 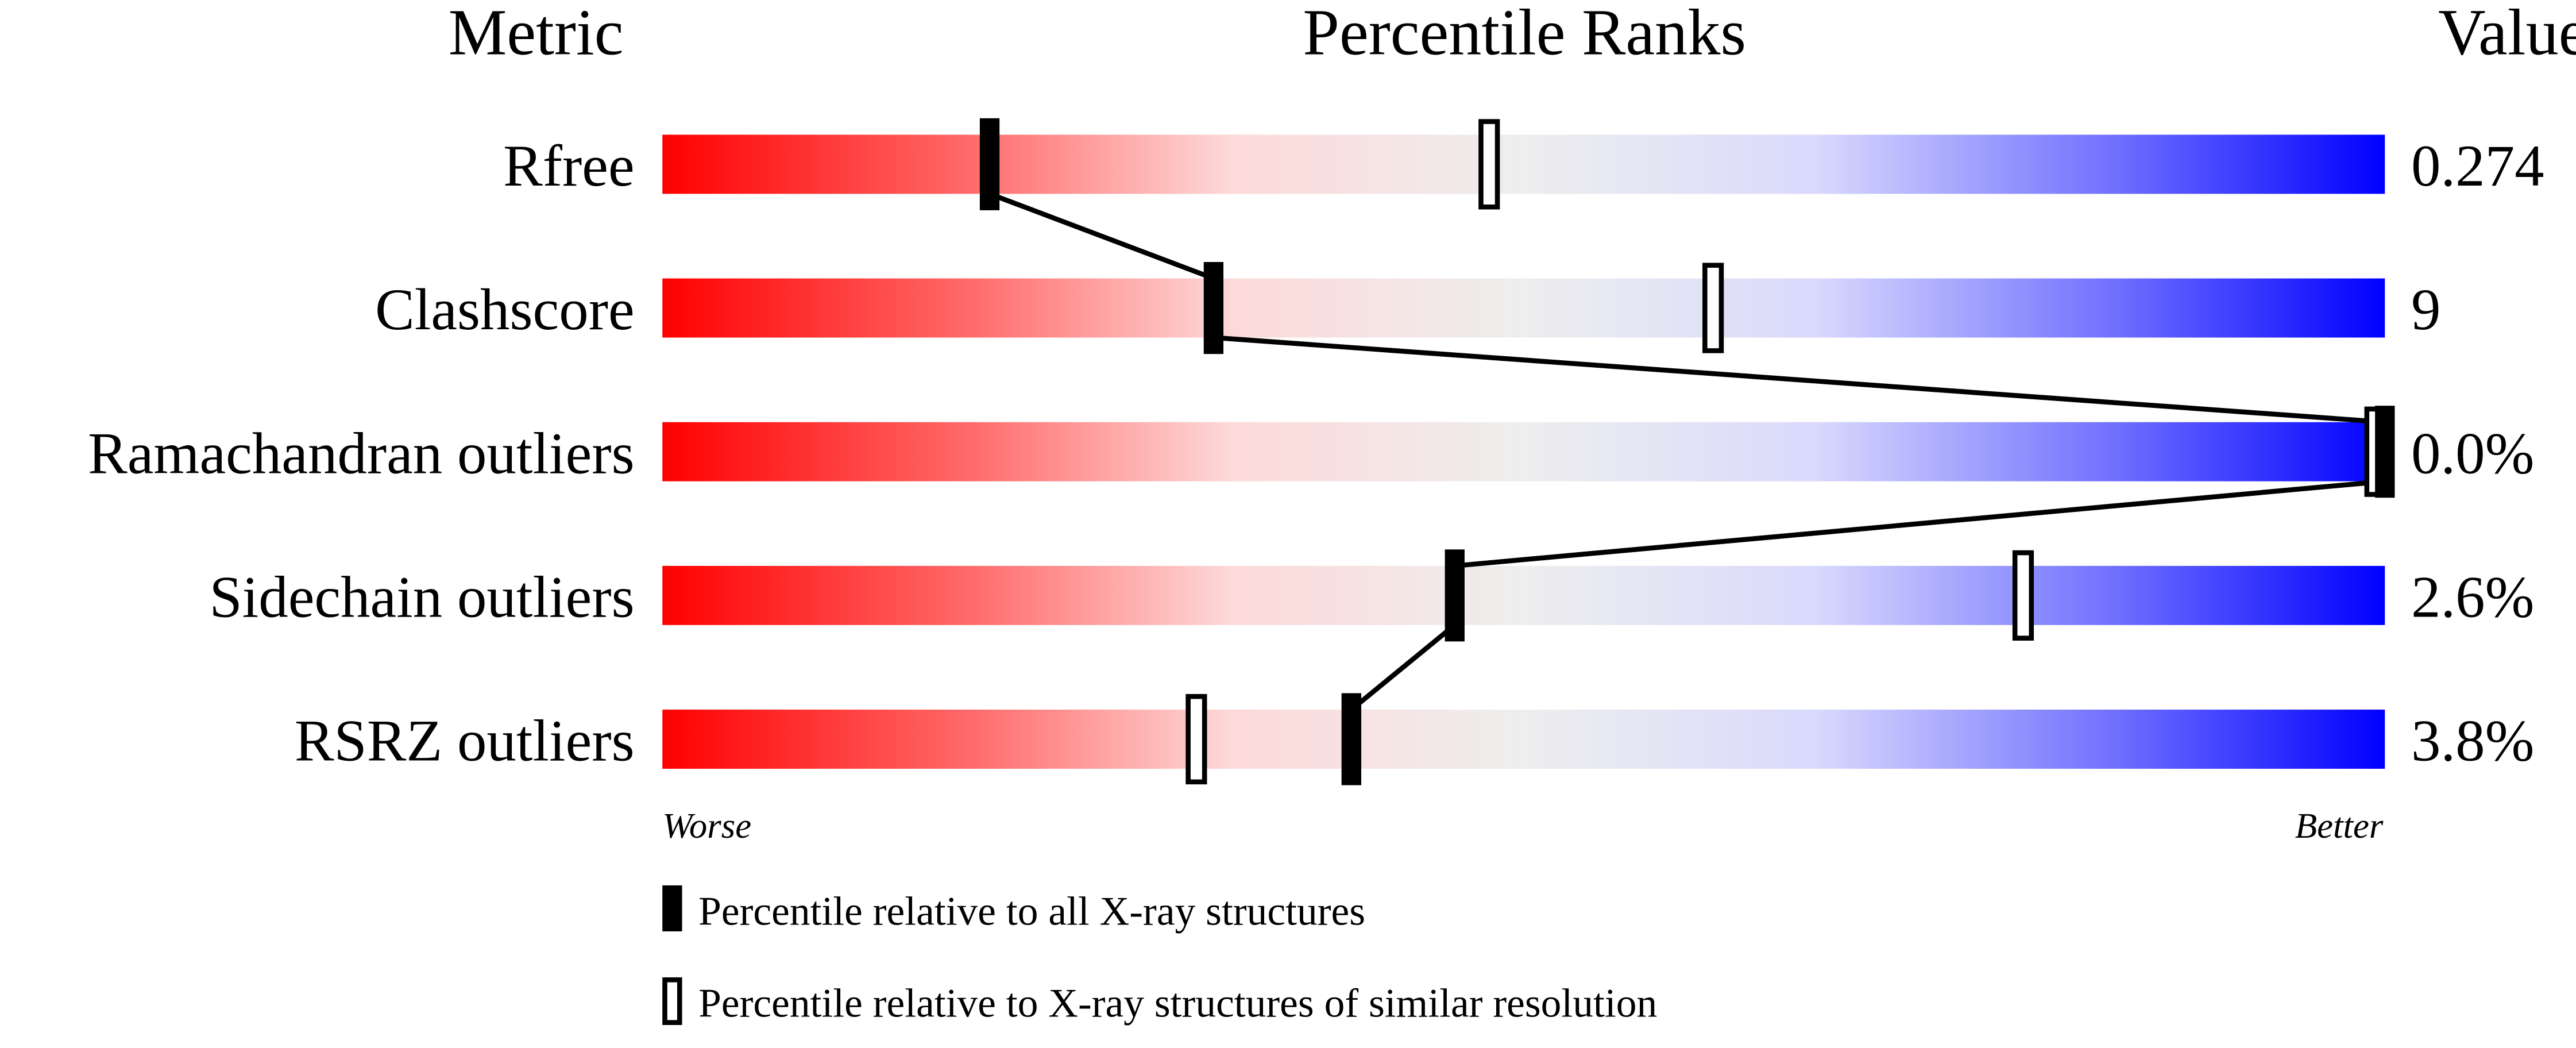 What do you see at coordinates (1524, 34) in the screenshot?
I see `header-percentile-ranks: Percentile Ranks` at bounding box center [1524, 34].